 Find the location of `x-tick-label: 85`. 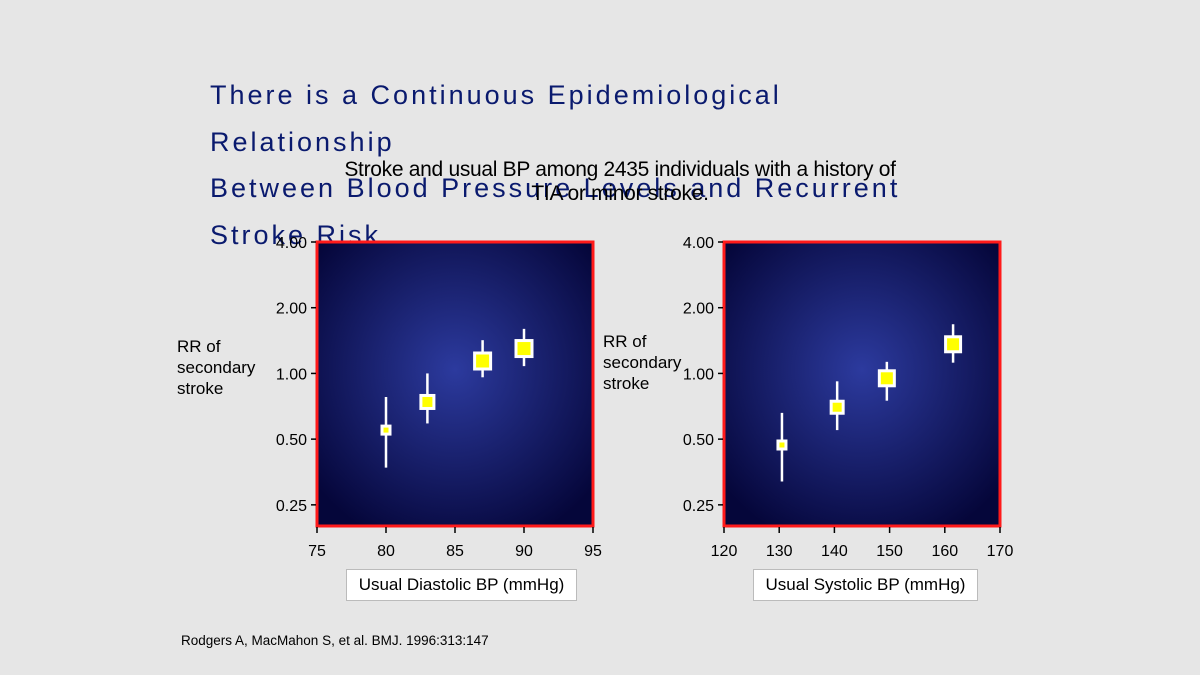

x-tick-label: 85 is located at coordinates (455, 551).